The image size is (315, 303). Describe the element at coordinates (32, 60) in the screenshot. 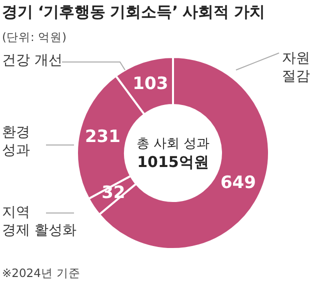

I see `slice-label: 건강 개선` at that location.